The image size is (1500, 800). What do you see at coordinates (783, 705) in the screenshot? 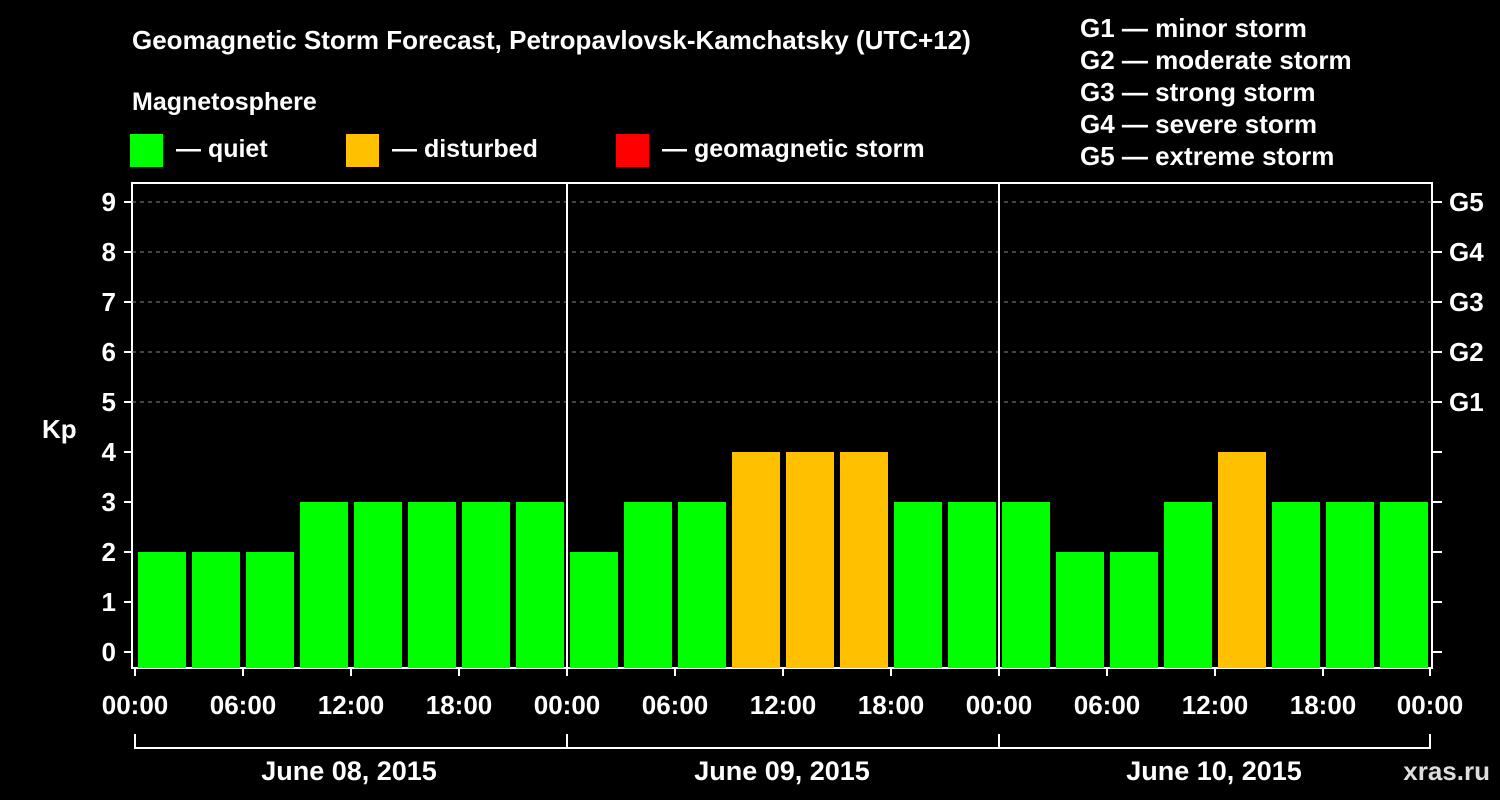
I see `xtick-label-6: 12:00` at bounding box center [783, 705].